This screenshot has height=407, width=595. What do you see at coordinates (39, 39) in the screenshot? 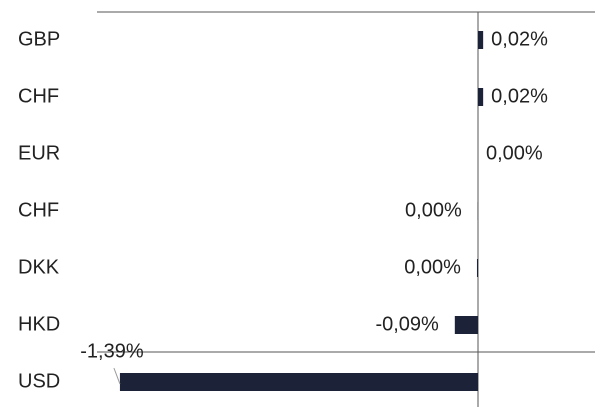
I see `y-tick-label: GBP` at bounding box center [39, 39].